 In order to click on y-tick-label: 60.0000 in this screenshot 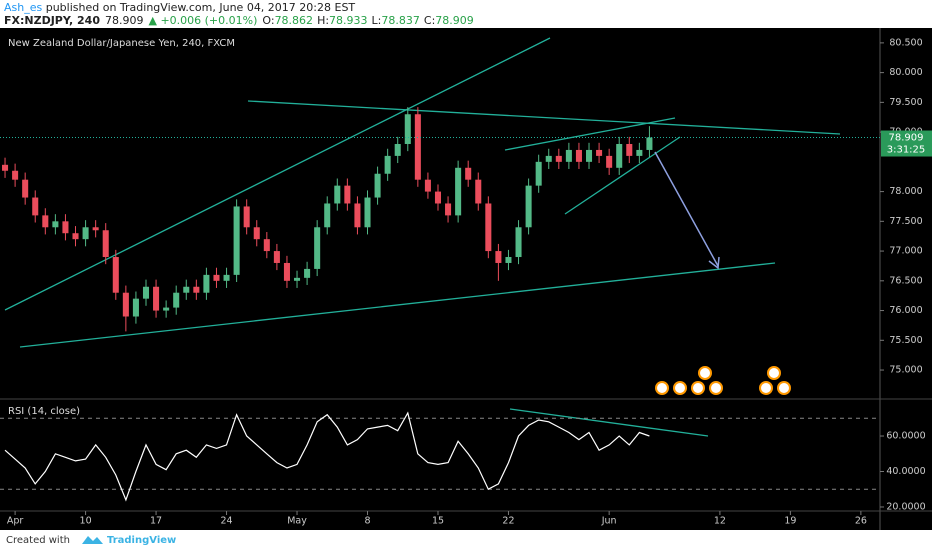, I will do `click(905, 436)`.